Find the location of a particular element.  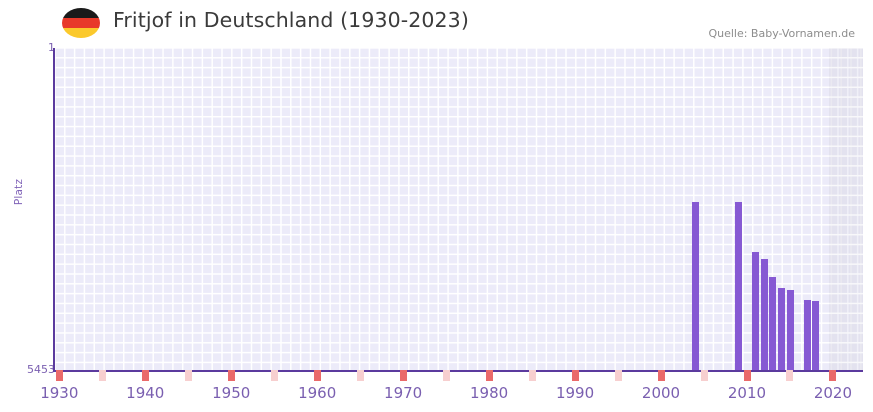

x-axis-ticks is located at coordinates (459, 375).